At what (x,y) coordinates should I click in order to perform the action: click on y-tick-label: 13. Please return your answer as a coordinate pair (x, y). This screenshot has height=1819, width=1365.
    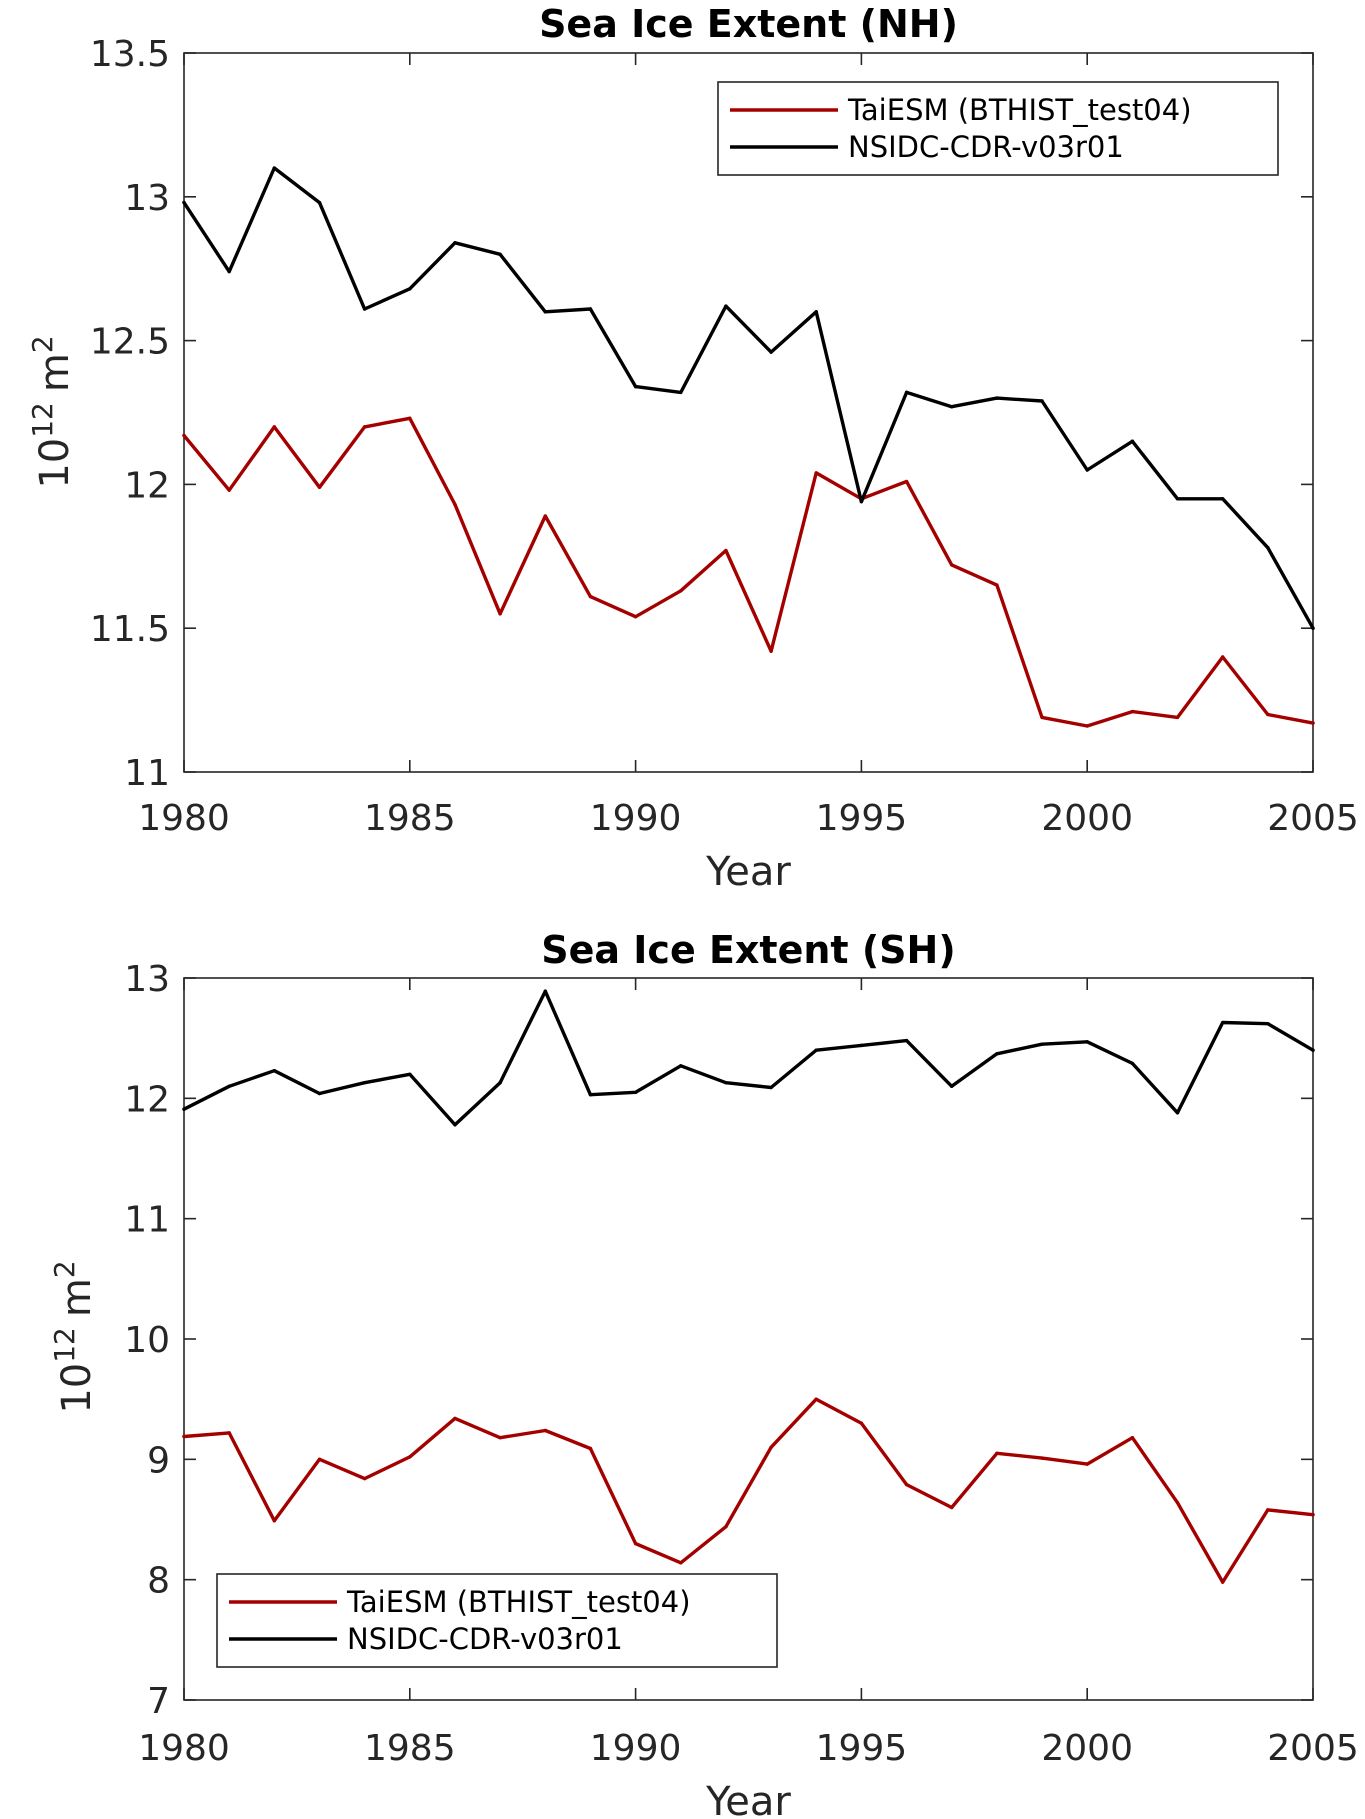
    Looking at the image, I should click on (147, 198).